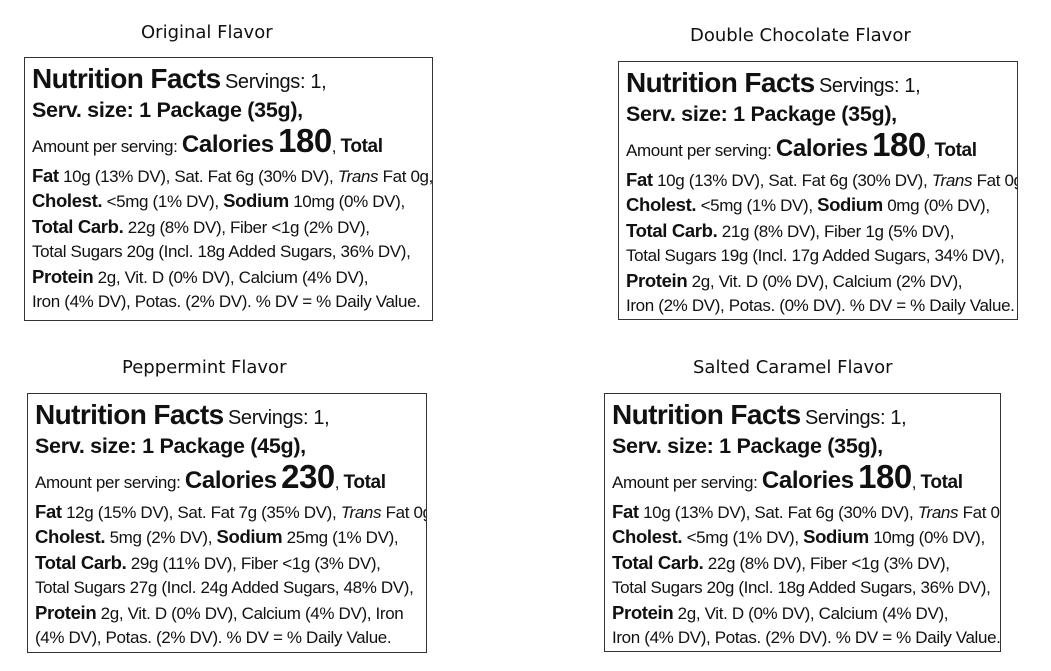 The height and width of the screenshot is (671, 1051). I want to click on fat-value: 12g (15% DV),, so click(120, 512).